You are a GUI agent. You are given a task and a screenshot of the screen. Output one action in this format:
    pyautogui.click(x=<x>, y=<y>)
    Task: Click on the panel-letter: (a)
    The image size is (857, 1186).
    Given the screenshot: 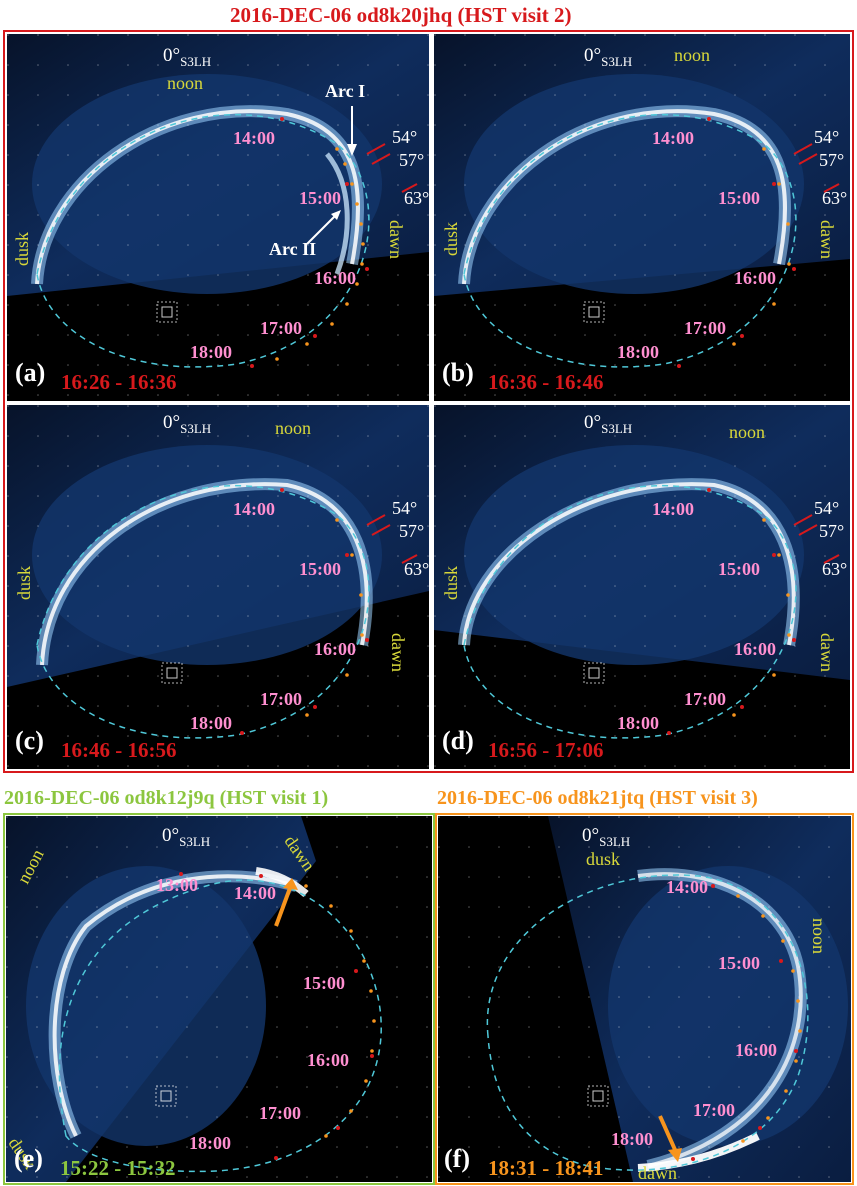 What is the action you would take?
    pyautogui.click(x=30, y=372)
    